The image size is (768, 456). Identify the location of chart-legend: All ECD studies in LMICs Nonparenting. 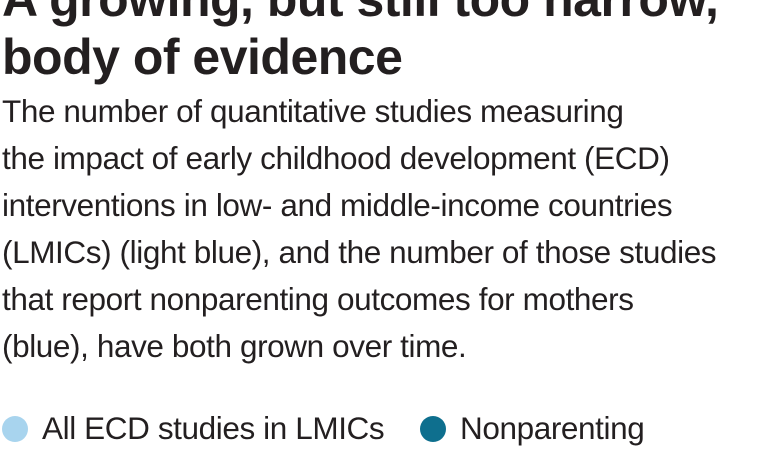
(384, 430).